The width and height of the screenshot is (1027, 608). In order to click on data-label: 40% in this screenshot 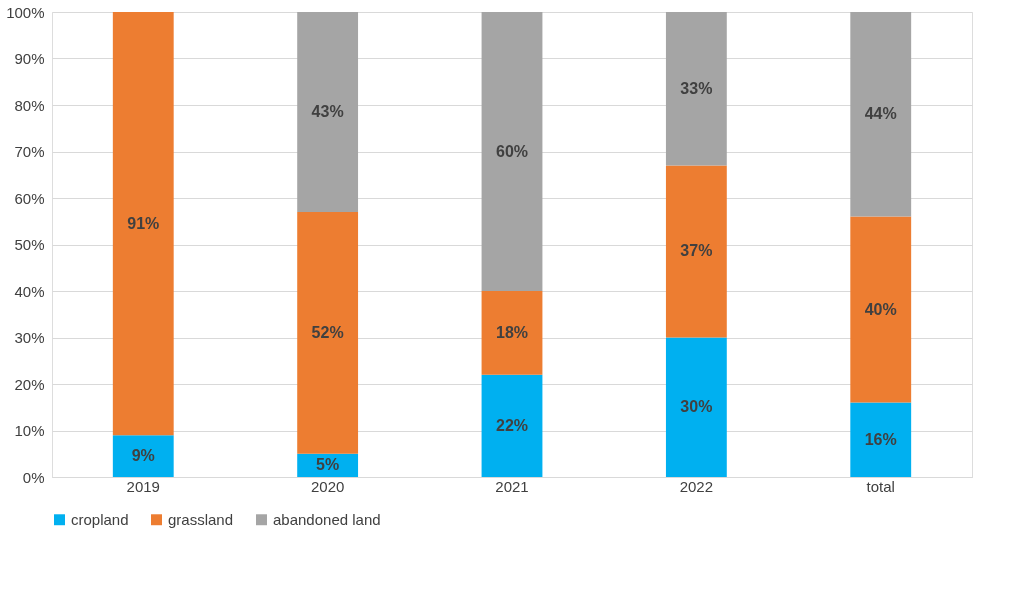, I will do `click(880, 309)`.